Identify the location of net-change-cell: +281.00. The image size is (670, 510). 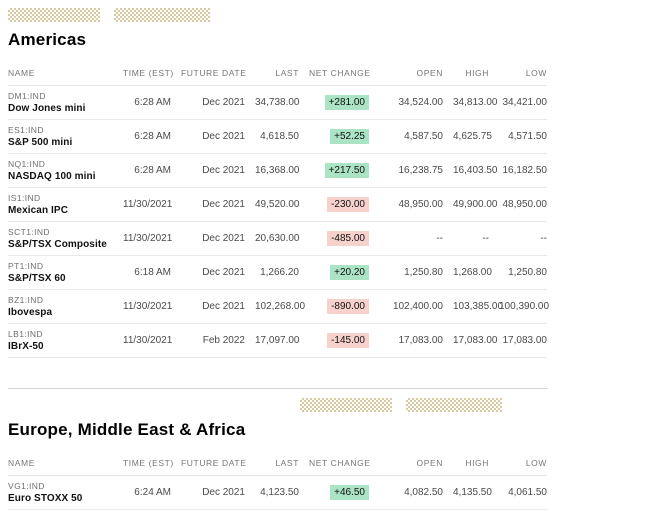
(334, 102).